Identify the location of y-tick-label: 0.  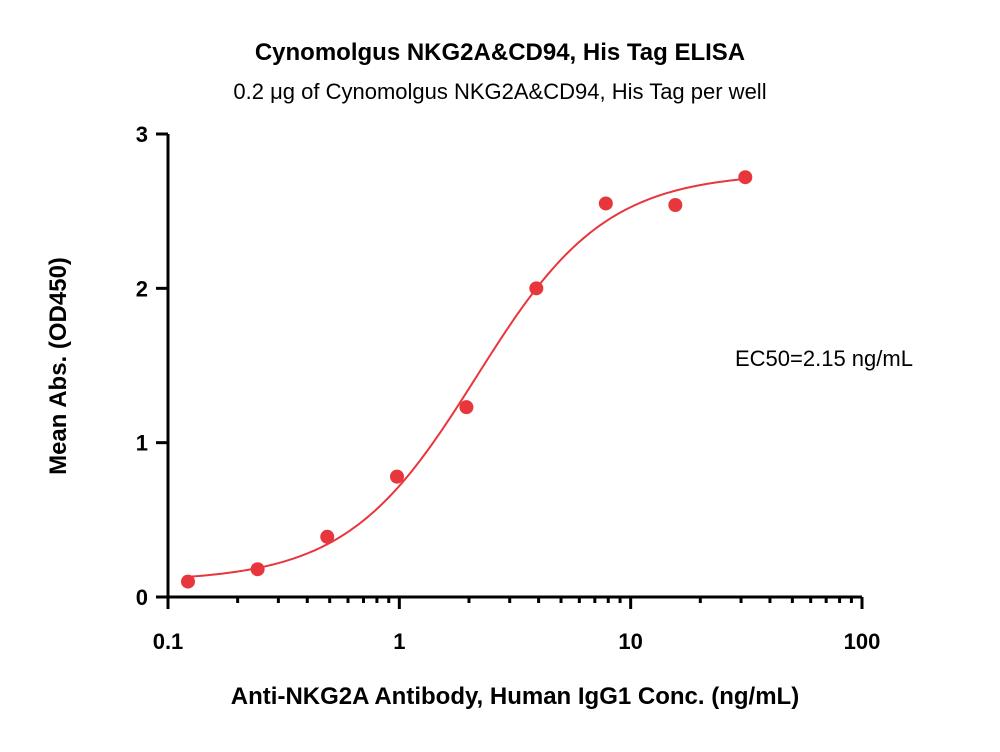
(142, 597).